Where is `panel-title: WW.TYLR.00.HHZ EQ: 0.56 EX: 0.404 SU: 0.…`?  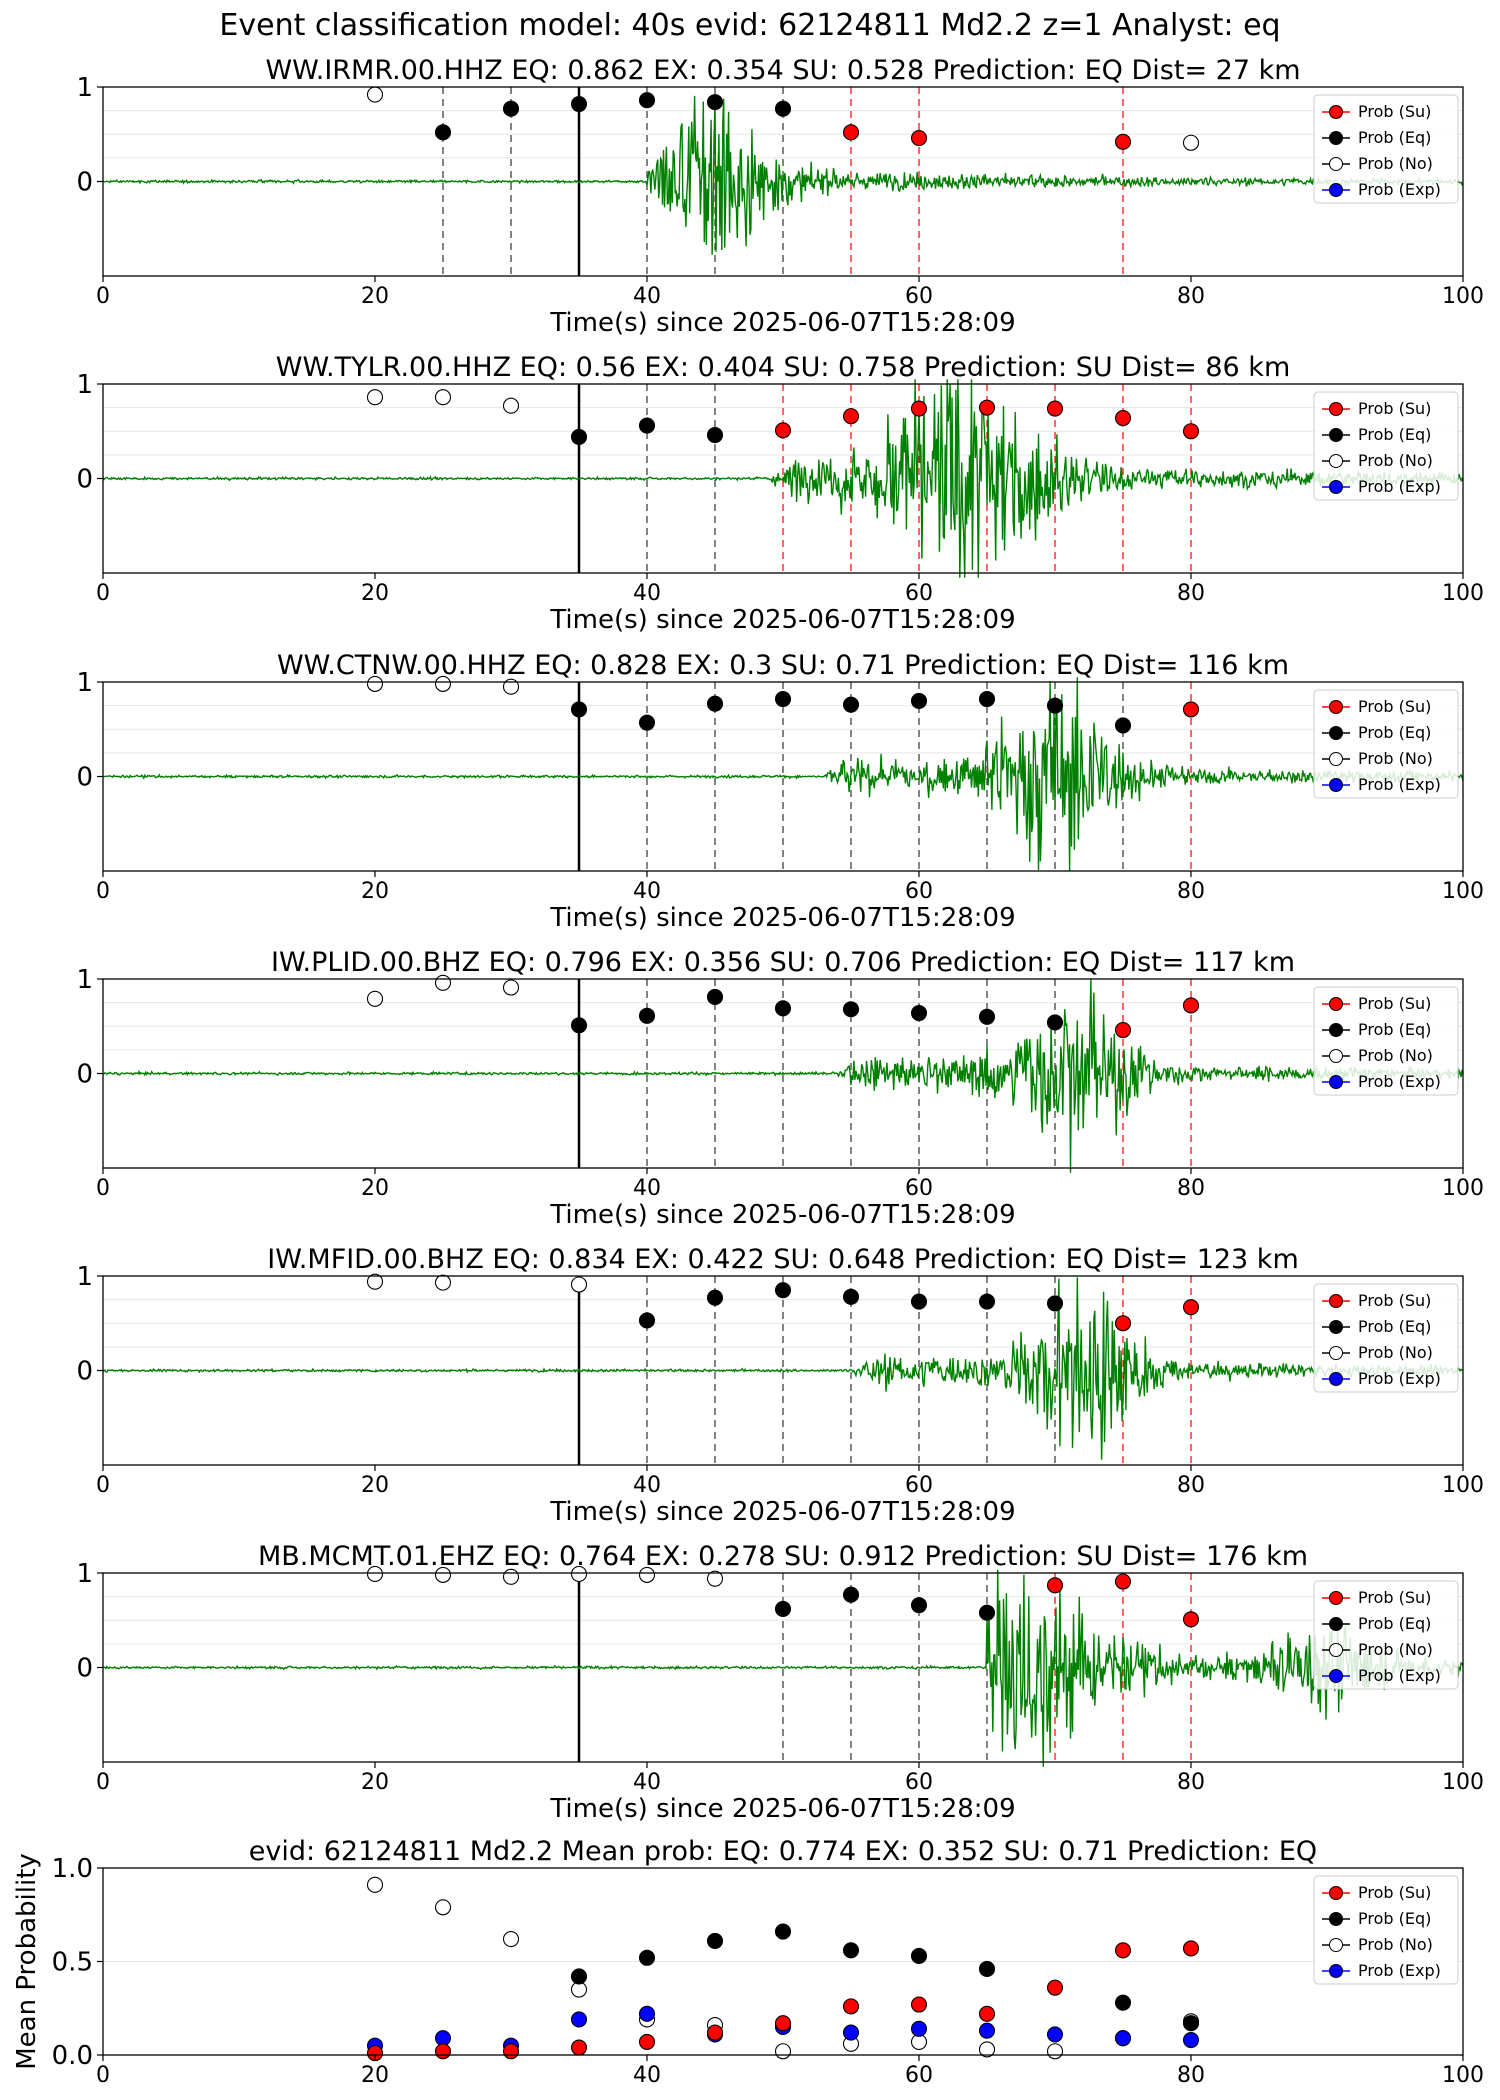
panel-title: WW.TYLR.00.HHZ EQ: 0.56 EX: 0.404 SU: 0.… is located at coordinates (783, 367).